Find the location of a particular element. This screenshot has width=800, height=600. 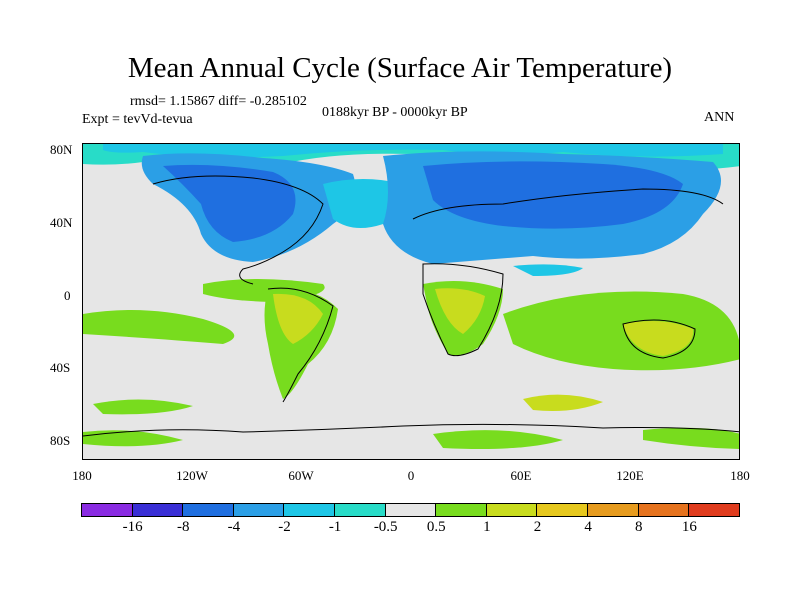

lon-label-0: 0 is located at coordinates (411, 475).